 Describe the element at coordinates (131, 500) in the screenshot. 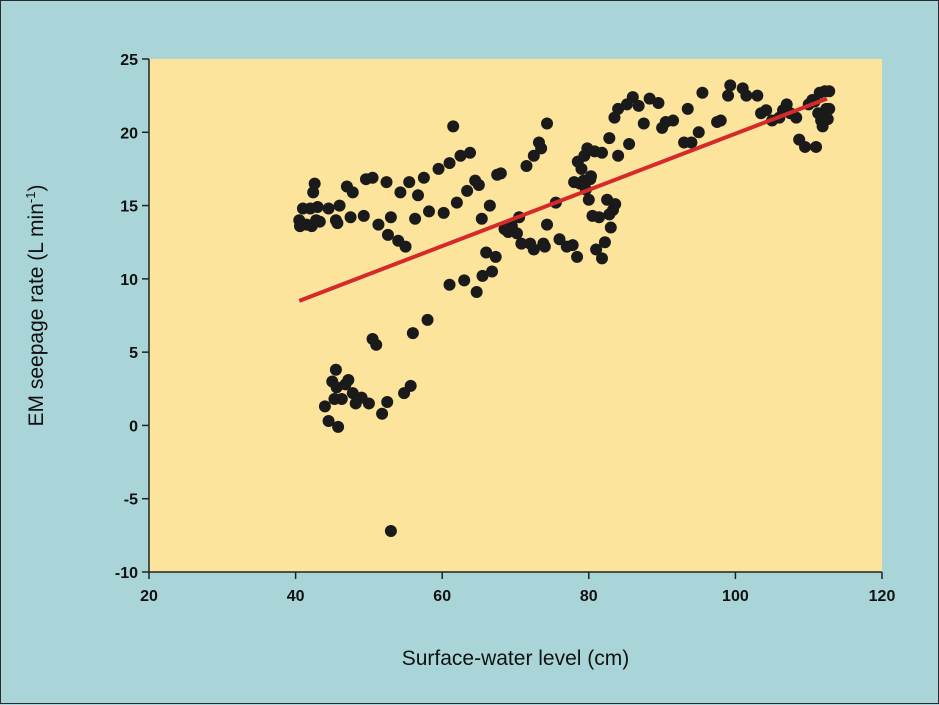

I see `y-tick-label: -5` at that location.